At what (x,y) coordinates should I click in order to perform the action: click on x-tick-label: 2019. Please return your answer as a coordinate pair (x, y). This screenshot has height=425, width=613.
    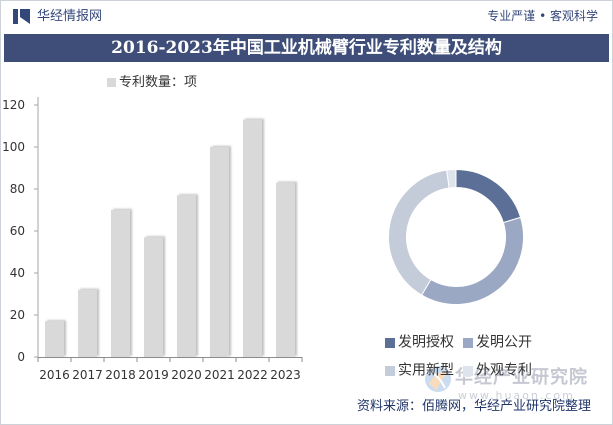
    Looking at the image, I should click on (153, 375).